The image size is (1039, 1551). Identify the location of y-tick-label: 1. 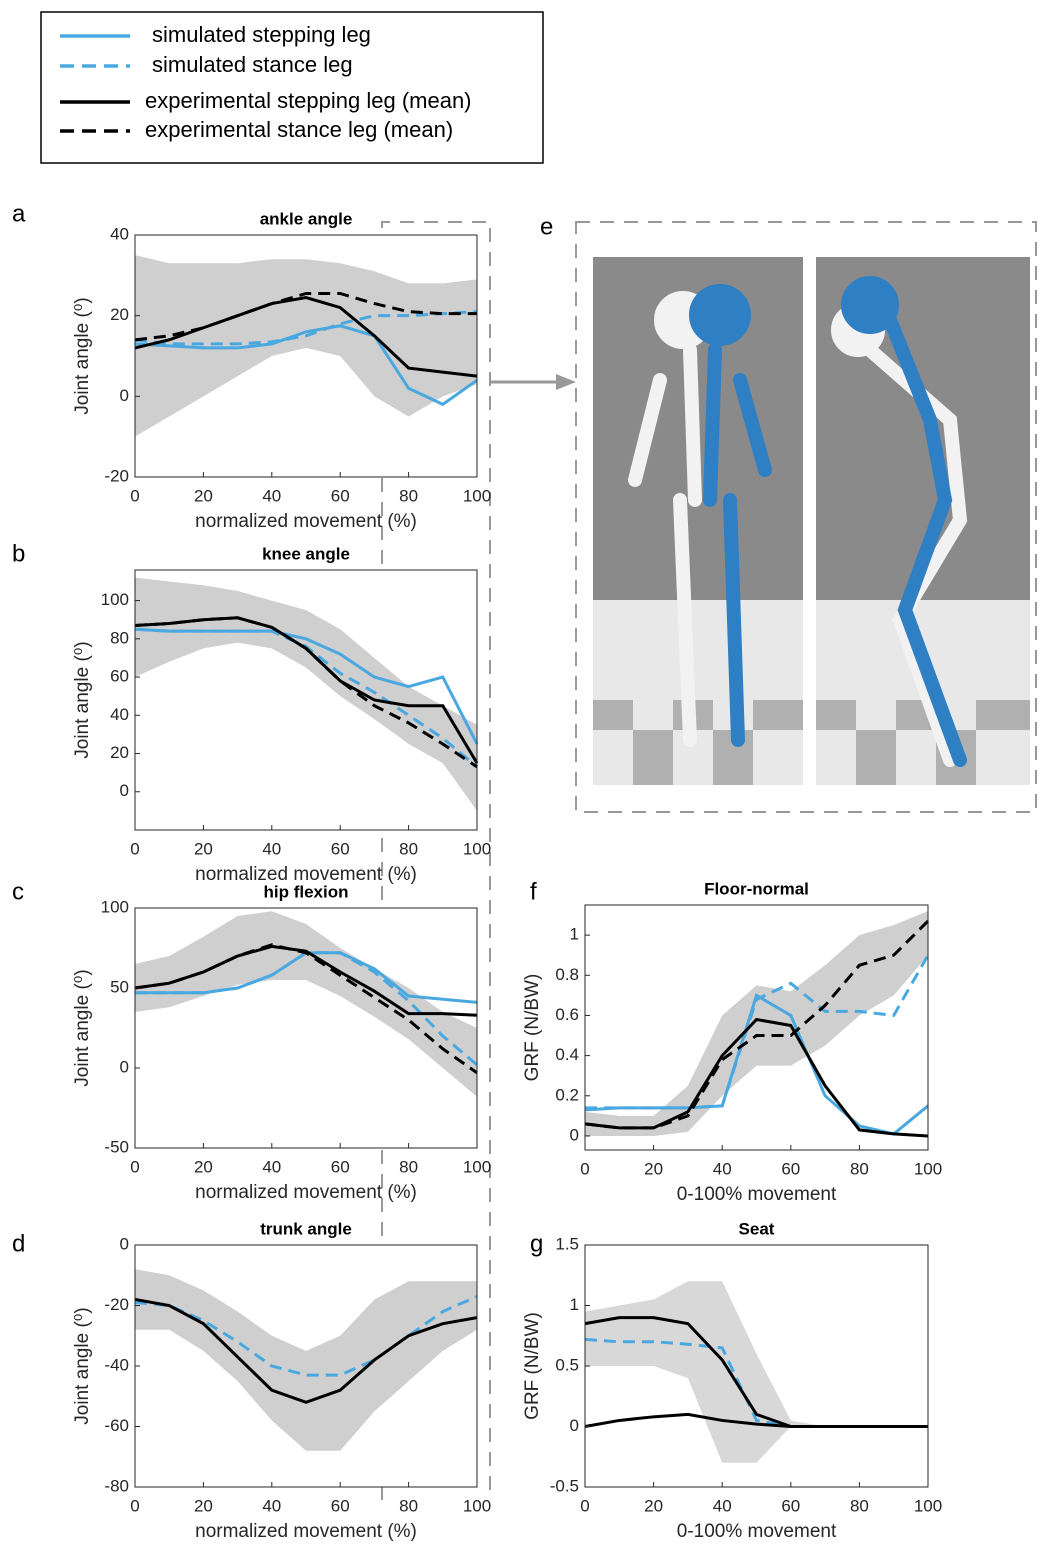
(574, 1304).